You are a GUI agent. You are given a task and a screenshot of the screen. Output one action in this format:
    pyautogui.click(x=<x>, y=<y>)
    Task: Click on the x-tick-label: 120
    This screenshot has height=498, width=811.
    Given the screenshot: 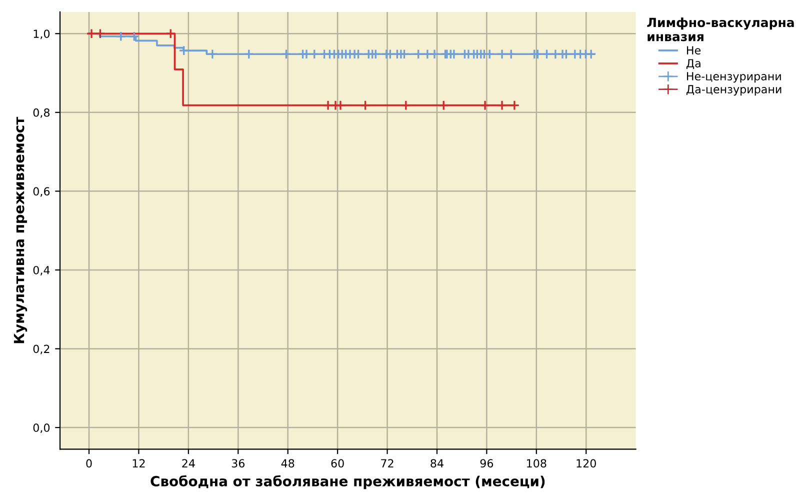 What is the action you would take?
    pyautogui.click(x=586, y=463)
    